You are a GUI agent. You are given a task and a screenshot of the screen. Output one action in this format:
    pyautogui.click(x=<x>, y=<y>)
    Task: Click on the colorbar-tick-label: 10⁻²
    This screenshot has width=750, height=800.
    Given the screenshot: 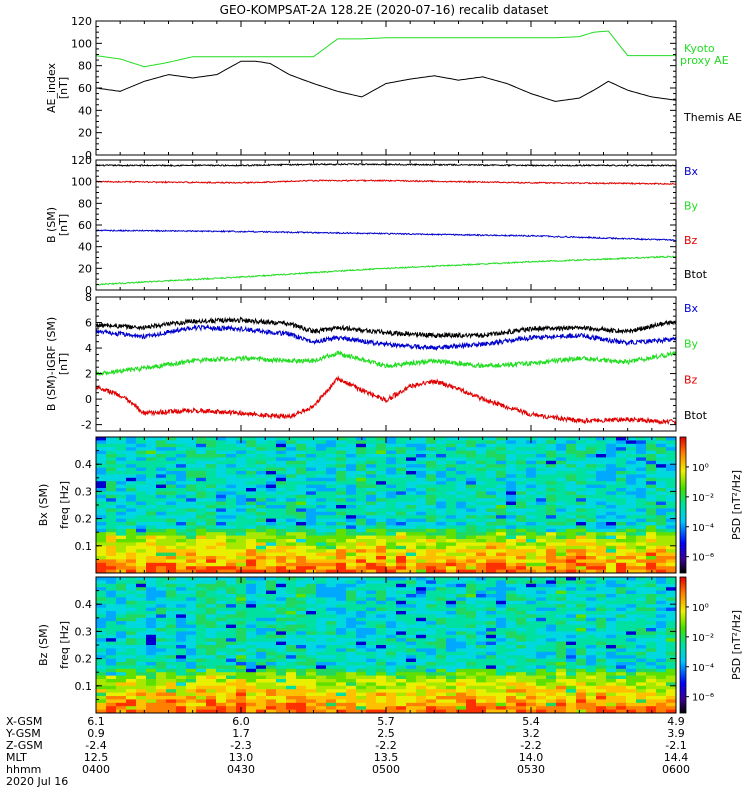 What is the action you would take?
    pyautogui.click(x=703, y=498)
    